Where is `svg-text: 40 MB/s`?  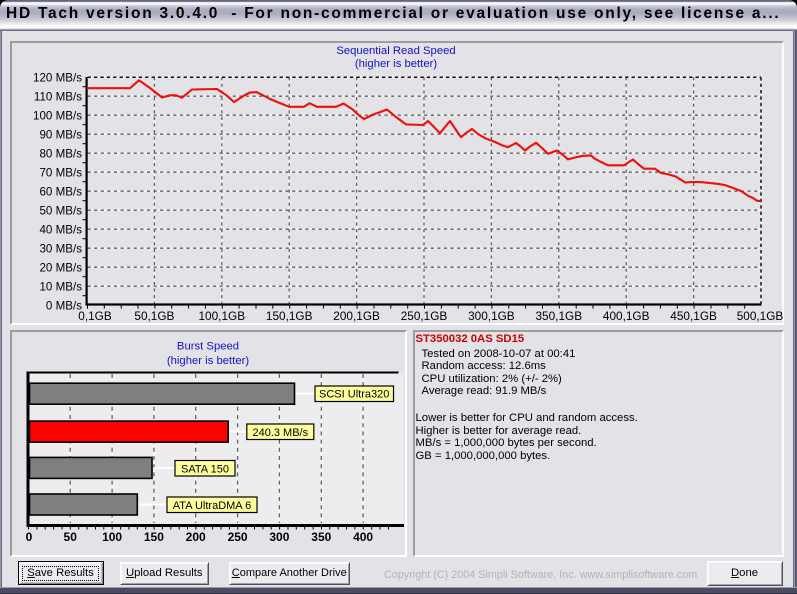
svg-text: 40 MB/s is located at coordinates (60, 230).